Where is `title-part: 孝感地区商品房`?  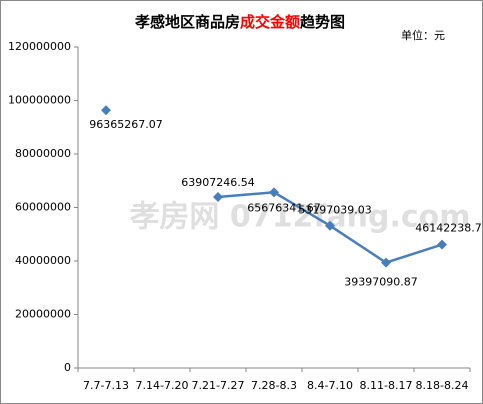 title-part: 孝感地区商品房 is located at coordinates (187, 22).